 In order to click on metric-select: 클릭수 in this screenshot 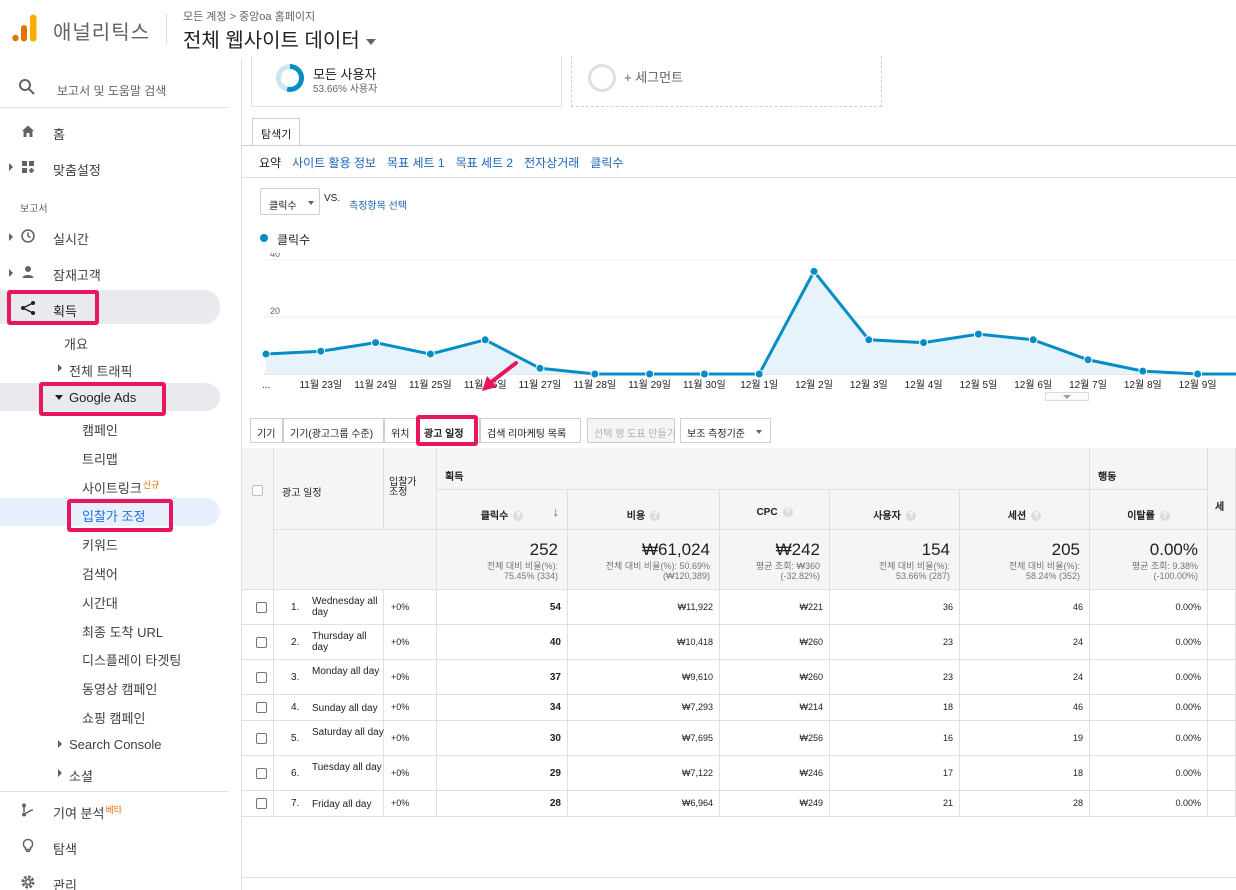, I will do `click(290, 201)`.